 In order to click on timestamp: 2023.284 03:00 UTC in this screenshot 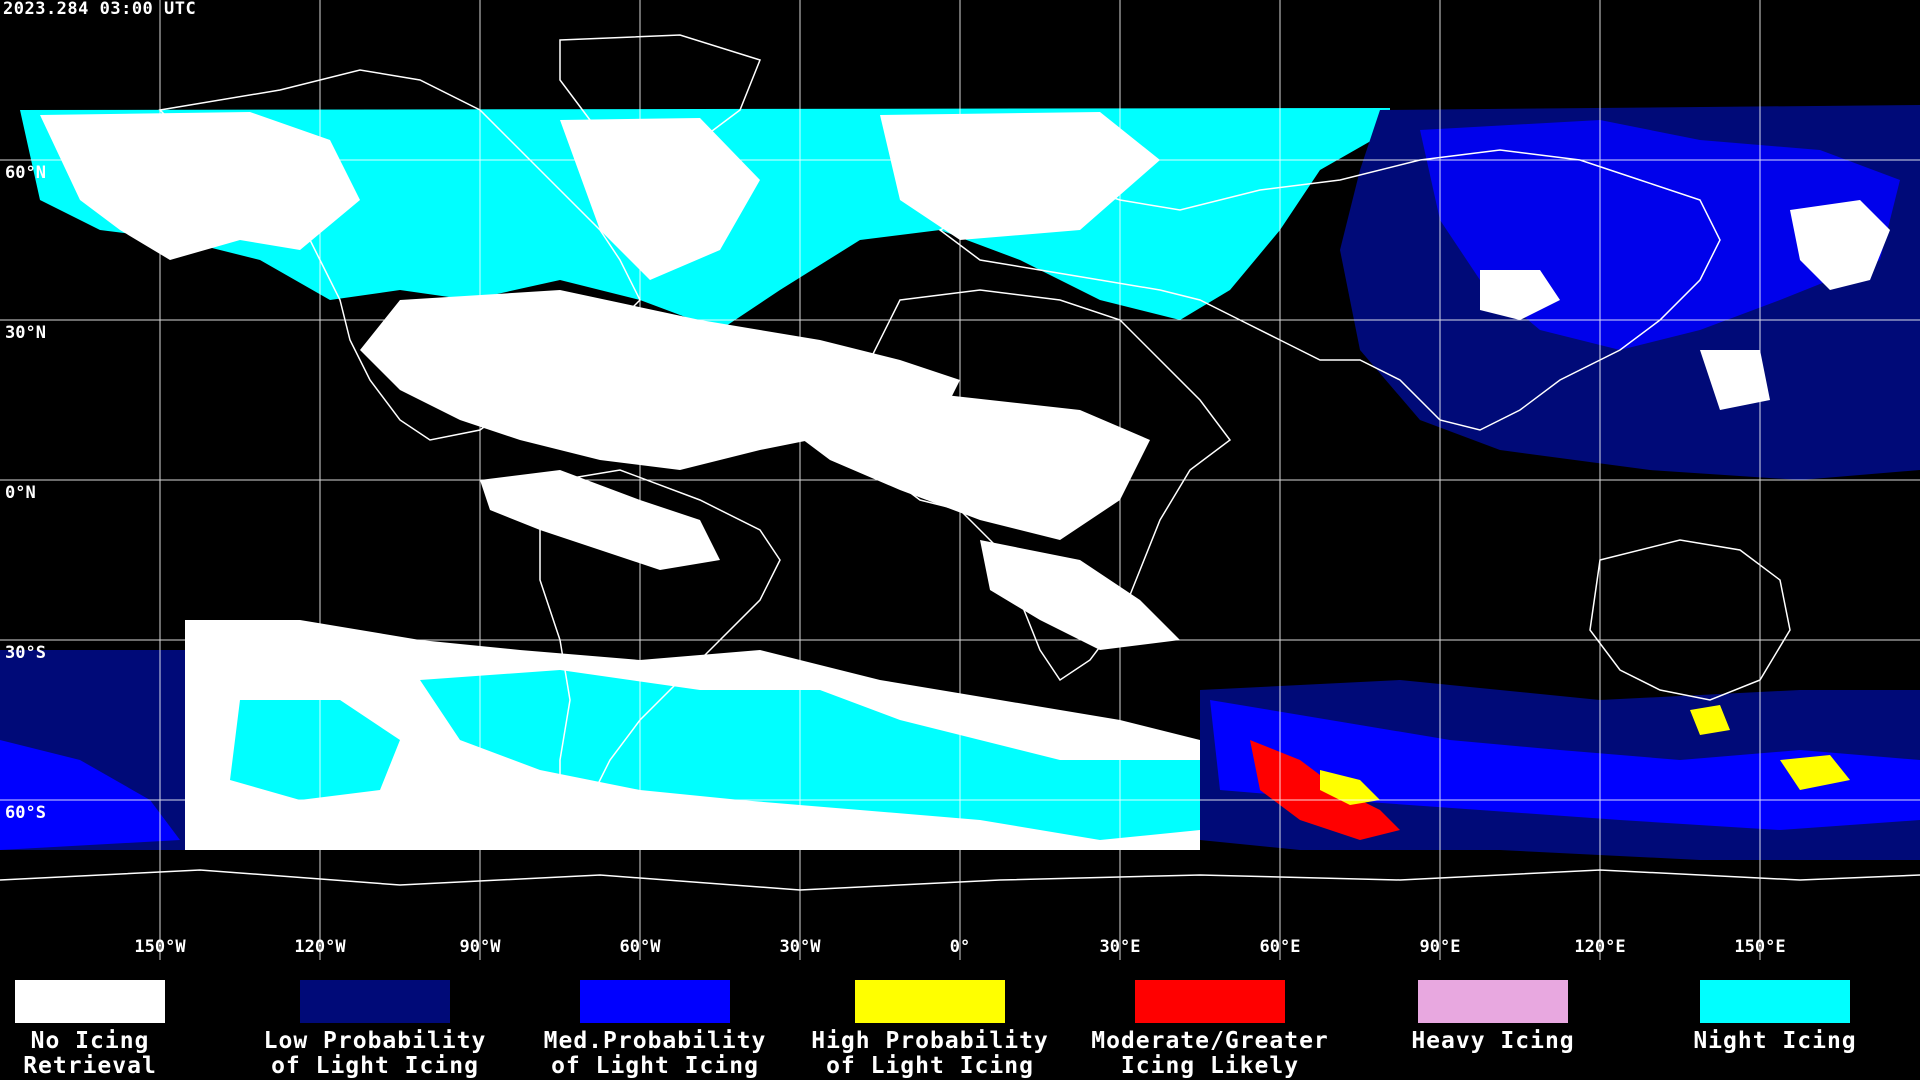, I will do `click(100, 9)`.